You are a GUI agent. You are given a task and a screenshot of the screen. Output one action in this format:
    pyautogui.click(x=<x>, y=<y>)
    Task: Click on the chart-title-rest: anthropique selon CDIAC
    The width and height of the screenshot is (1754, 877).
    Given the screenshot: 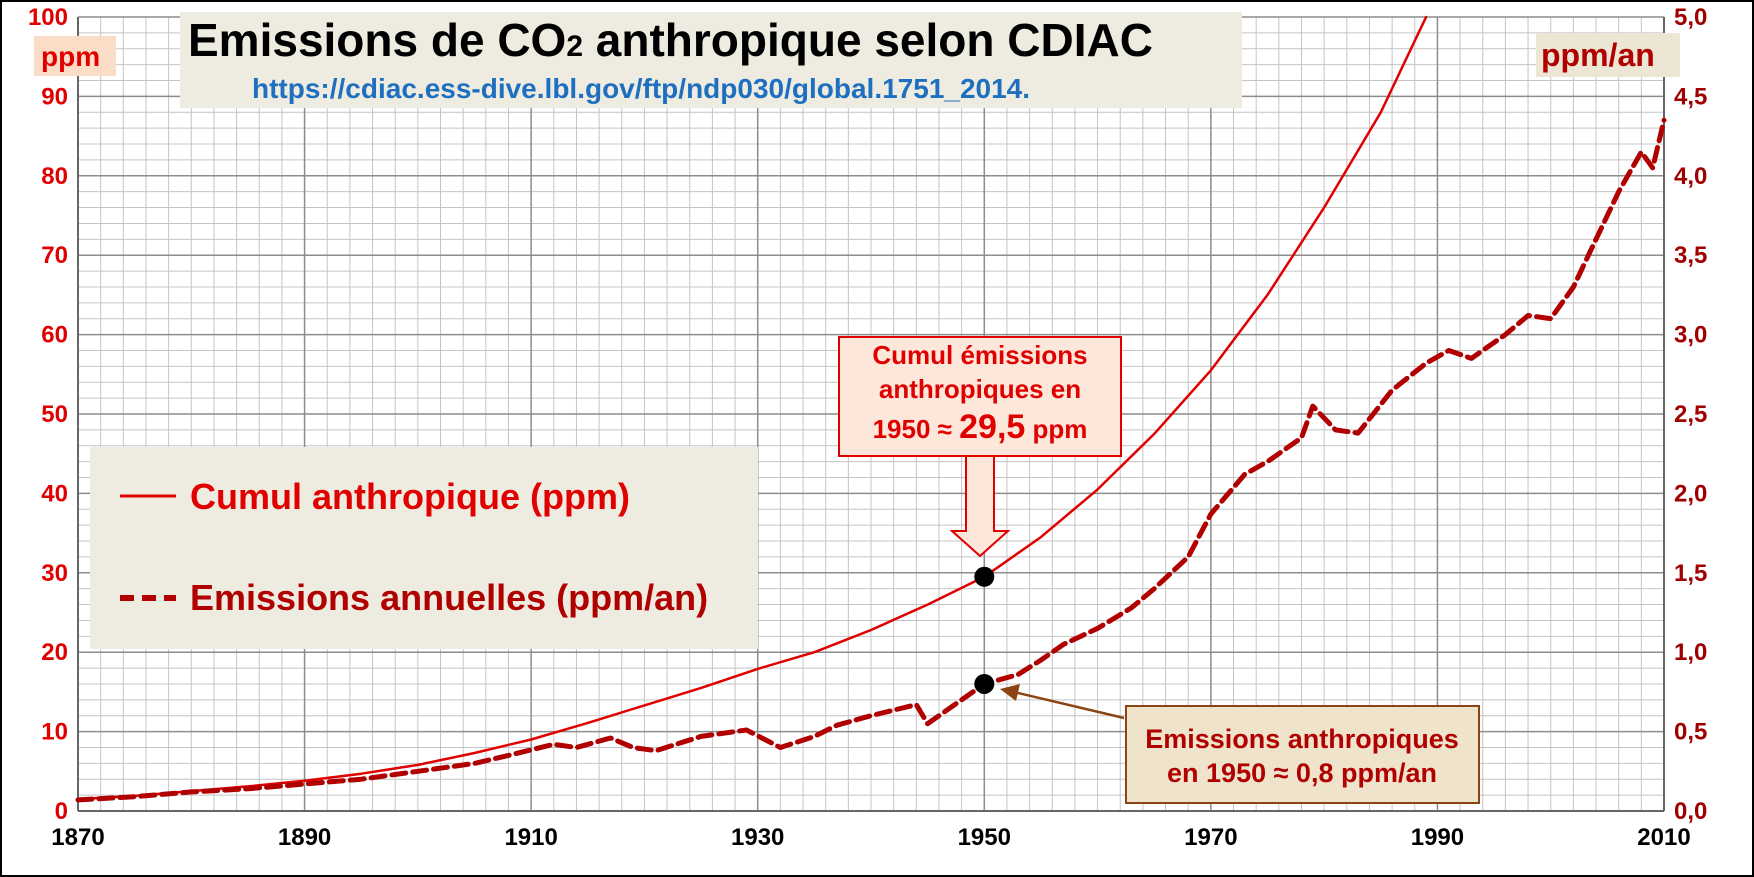 What is the action you would take?
    pyautogui.click(x=868, y=40)
    